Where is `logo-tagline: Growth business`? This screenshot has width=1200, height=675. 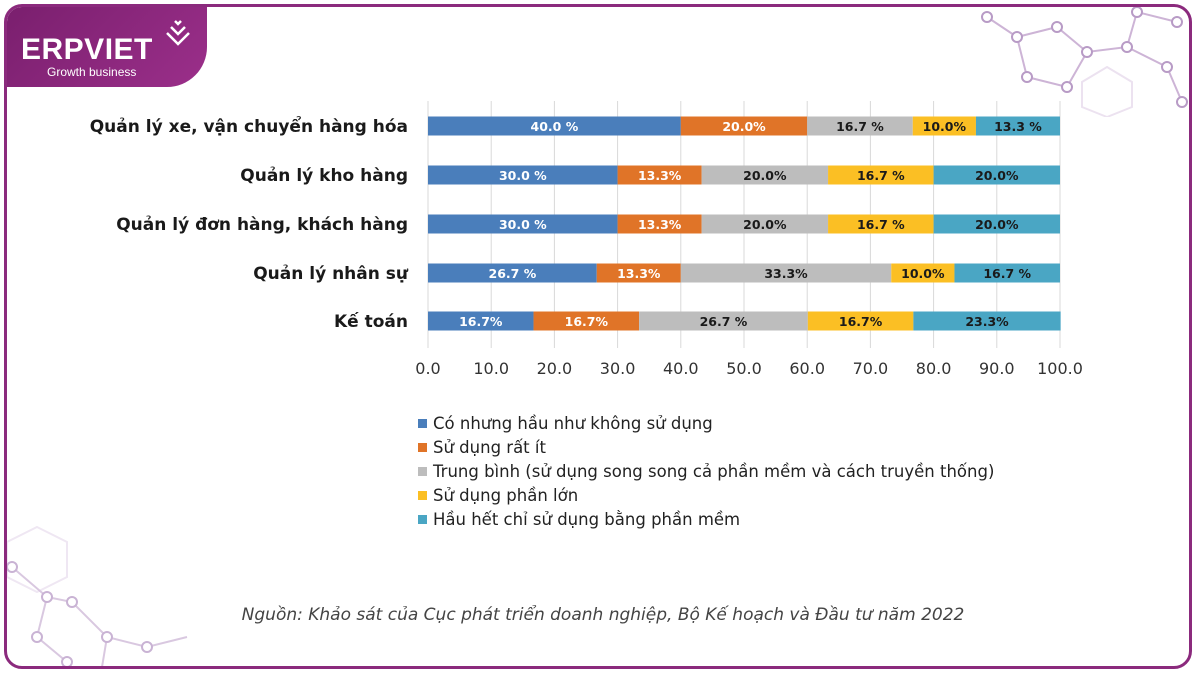 logo-tagline: Growth business is located at coordinates (92, 72).